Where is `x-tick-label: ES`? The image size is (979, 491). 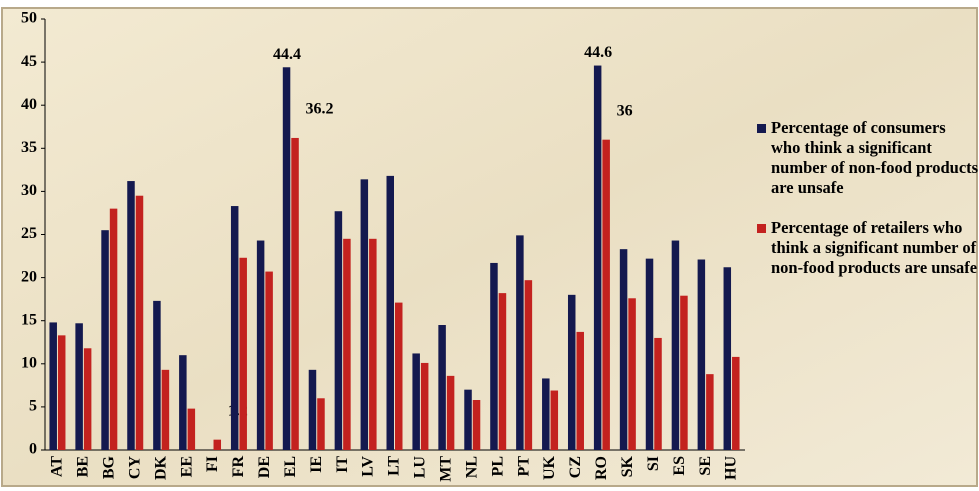
x-tick-label: ES is located at coordinates (679, 466).